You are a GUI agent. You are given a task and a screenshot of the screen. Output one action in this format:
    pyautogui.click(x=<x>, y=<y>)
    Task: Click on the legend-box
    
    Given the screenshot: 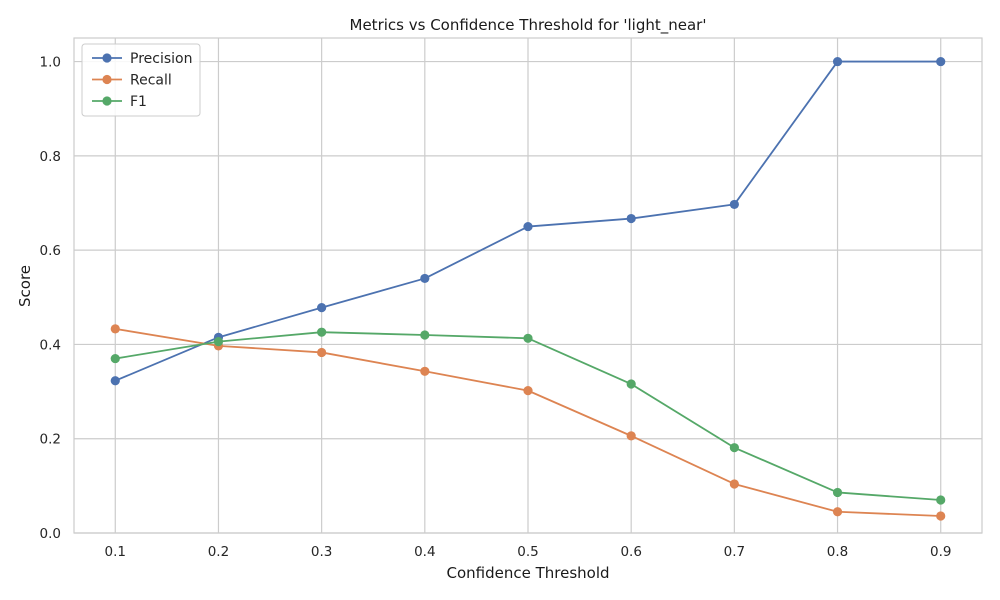 What is the action you would take?
    pyautogui.click(x=141, y=80)
    